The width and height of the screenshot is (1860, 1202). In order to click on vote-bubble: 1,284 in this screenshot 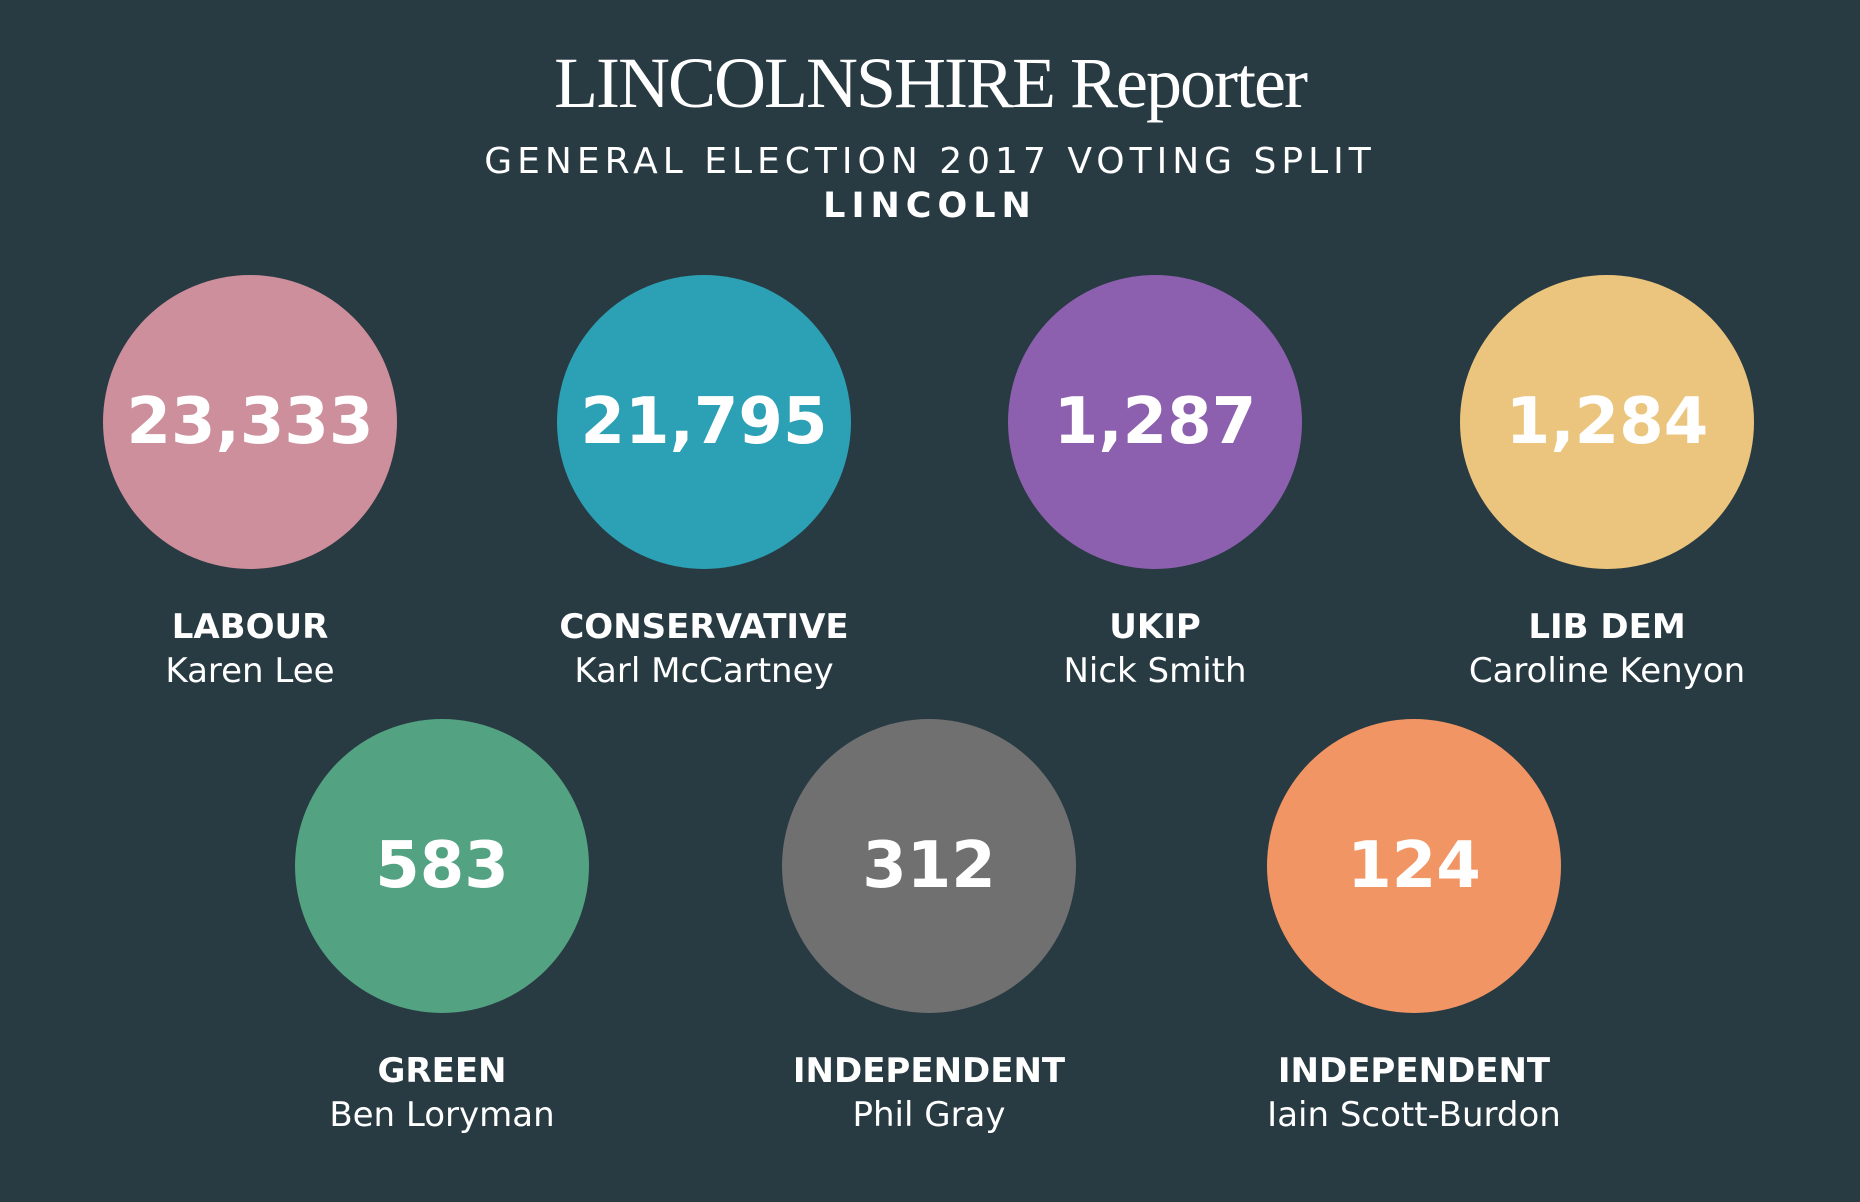, I will do `click(1607, 422)`.